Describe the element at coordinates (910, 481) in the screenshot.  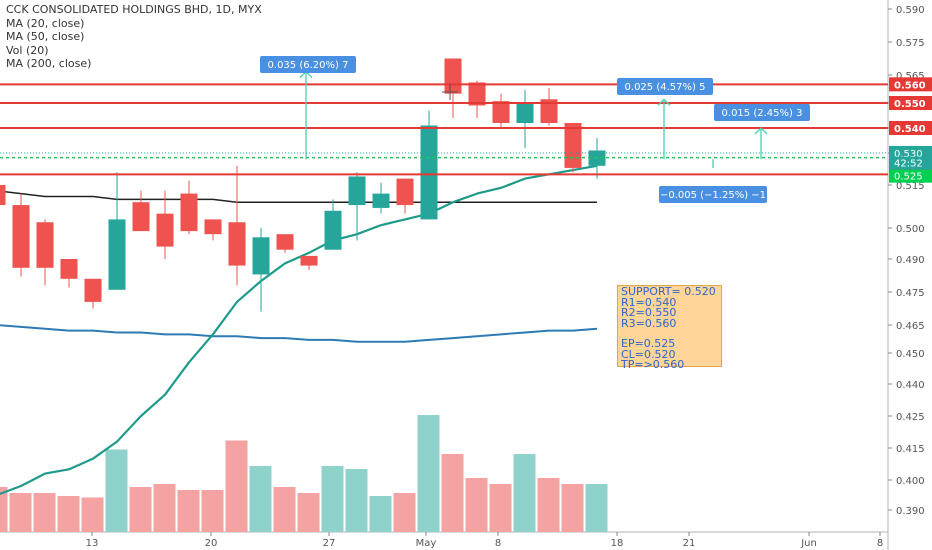
I see `price-tick-label: 0.400` at that location.